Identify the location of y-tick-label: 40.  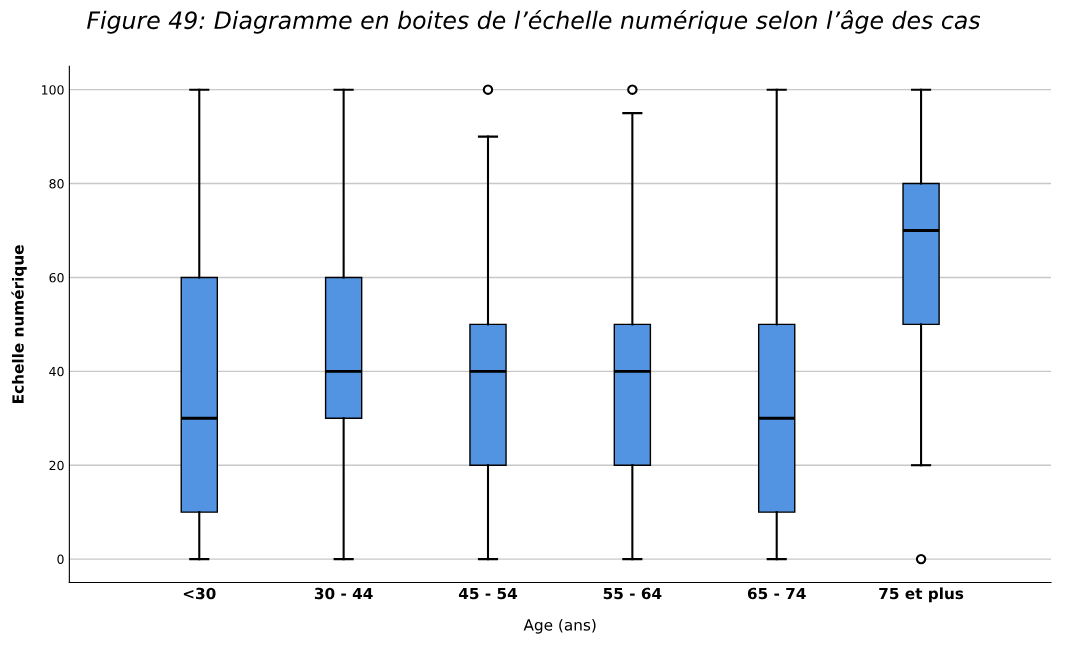
(56, 371).